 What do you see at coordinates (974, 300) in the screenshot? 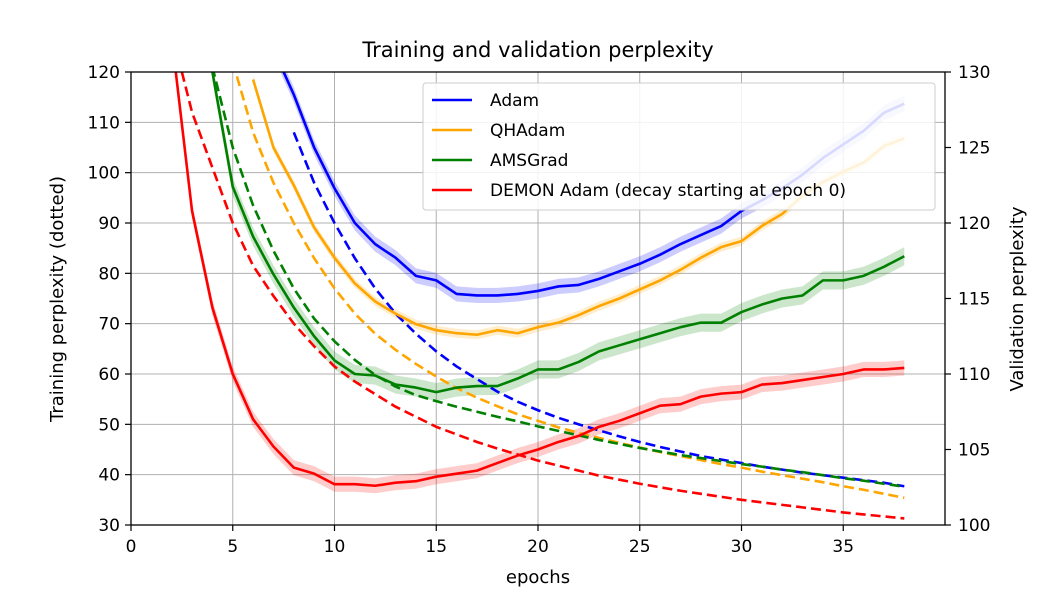
I see `right-tick-label: 115` at bounding box center [974, 300].